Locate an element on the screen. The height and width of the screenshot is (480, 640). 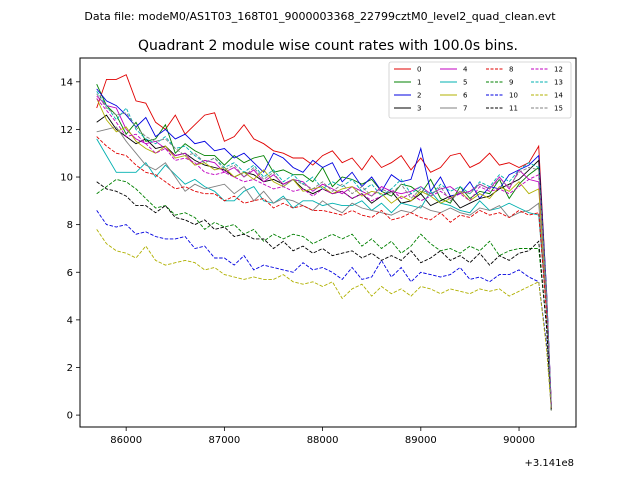
y-tick-label: 8 is located at coordinates (70, 225).